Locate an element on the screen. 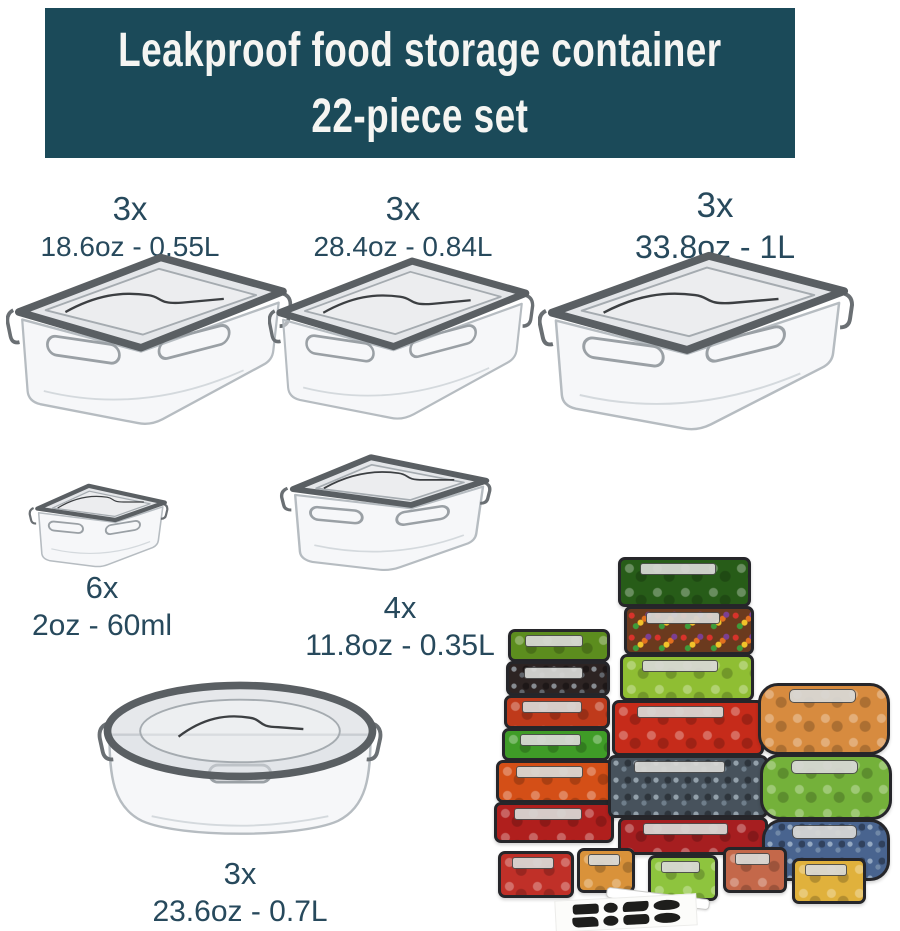 Image resolution: width=900 pixels, height=931 pixels. qty-round: 3x is located at coordinates (240, 873).